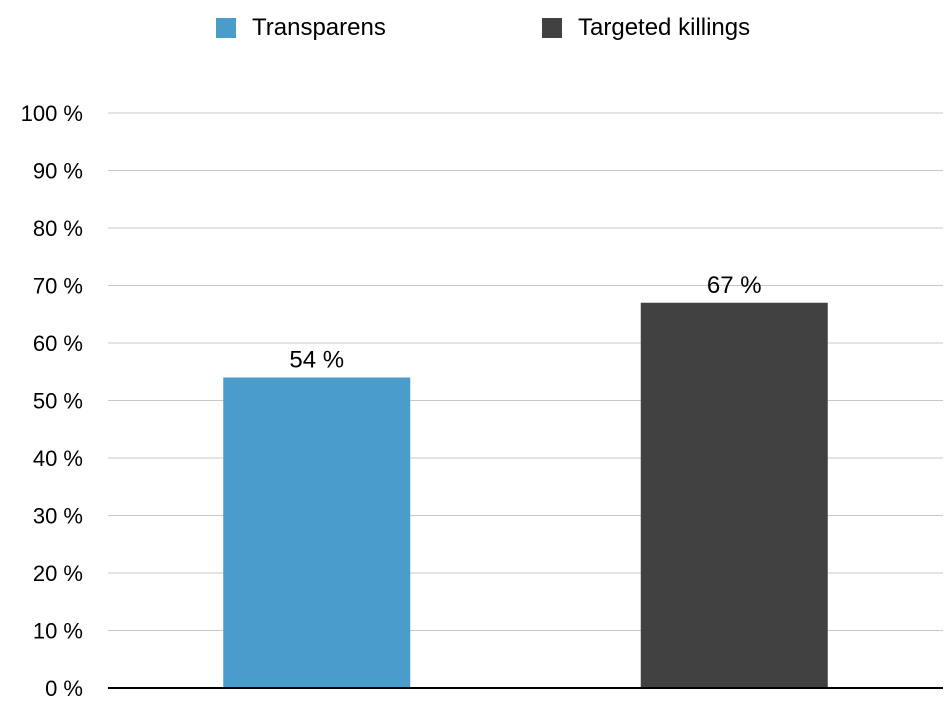 The width and height of the screenshot is (945, 701). What do you see at coordinates (319, 27) in the screenshot?
I see `legend-label-transparens: Transparens` at bounding box center [319, 27].